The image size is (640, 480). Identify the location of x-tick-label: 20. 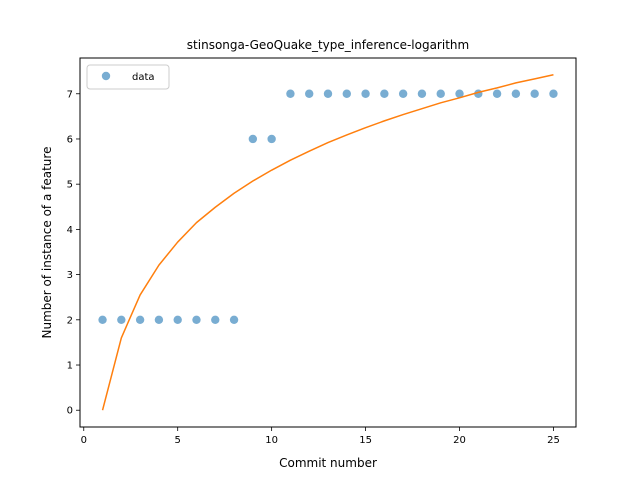
(459, 440).